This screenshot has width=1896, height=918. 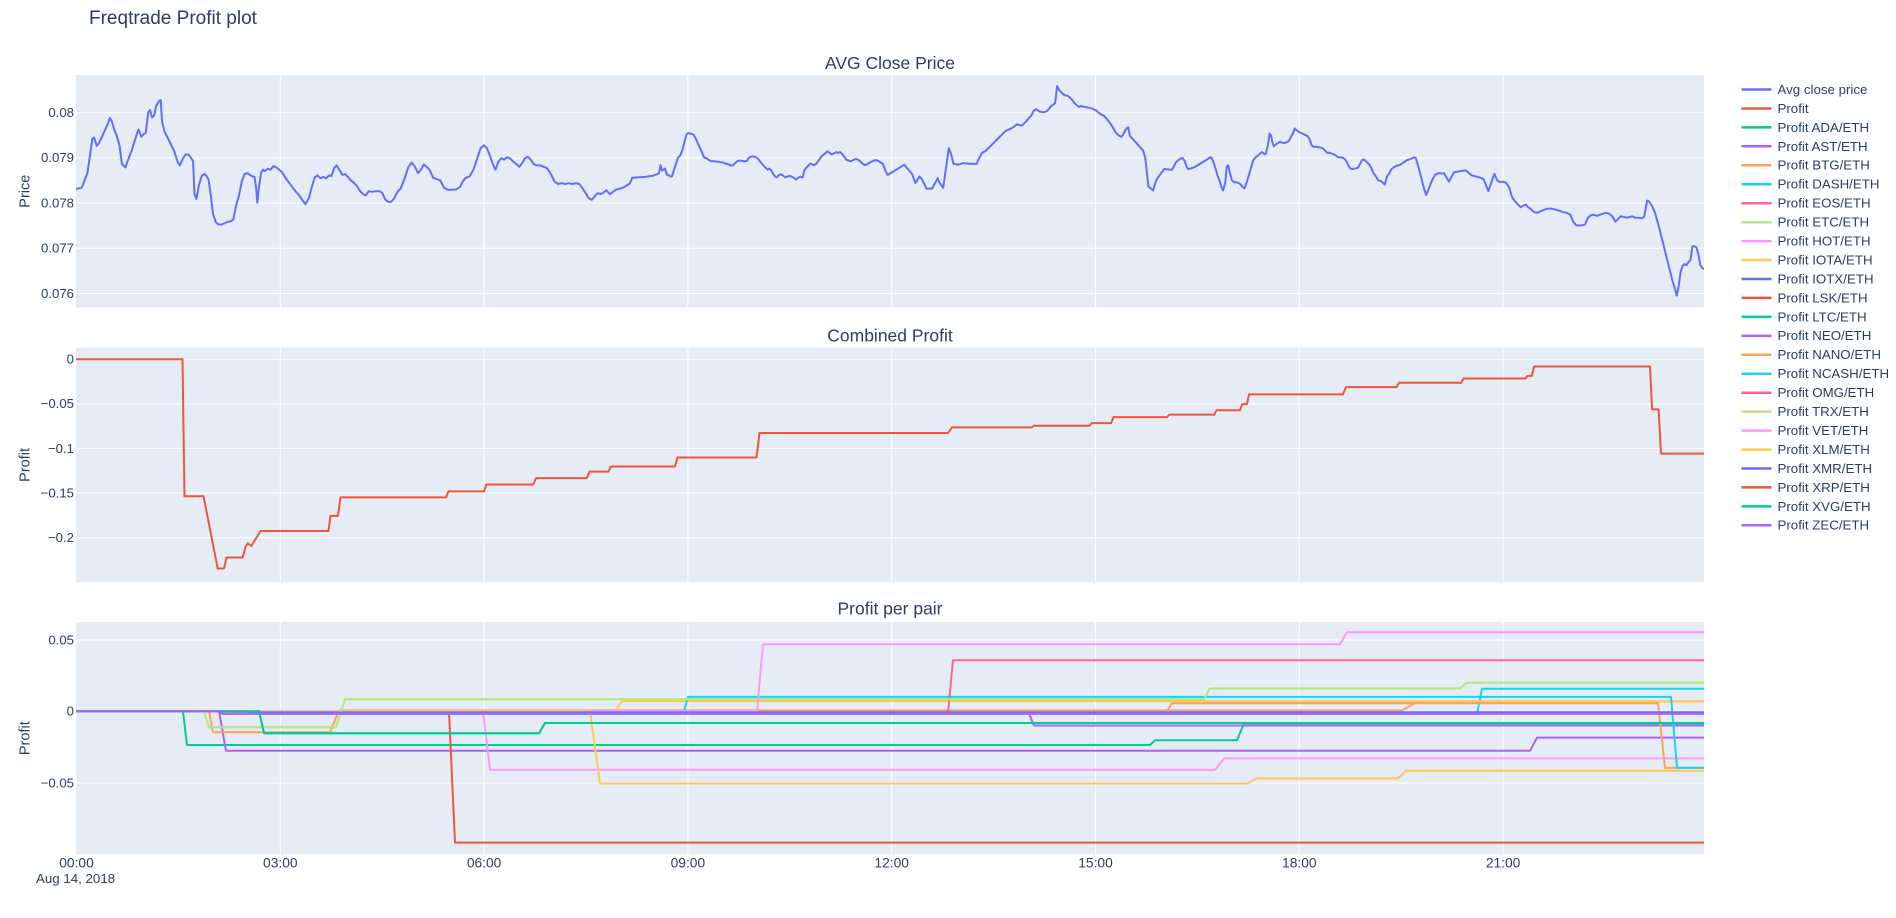 What do you see at coordinates (57, 157) in the screenshot?
I see `svg-text: 0.079` at bounding box center [57, 157].